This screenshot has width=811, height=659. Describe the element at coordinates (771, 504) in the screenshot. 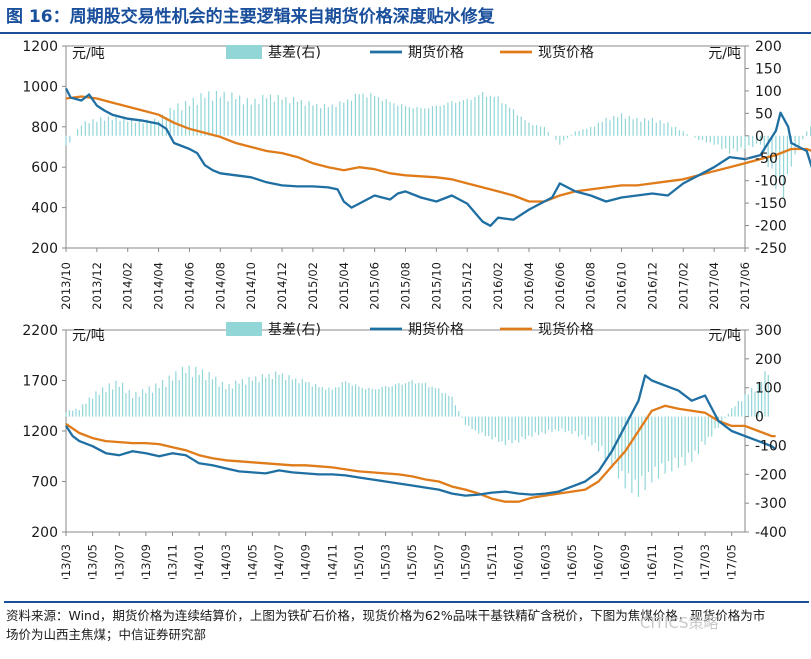

I see `y-right-tick-label: -300` at that location.